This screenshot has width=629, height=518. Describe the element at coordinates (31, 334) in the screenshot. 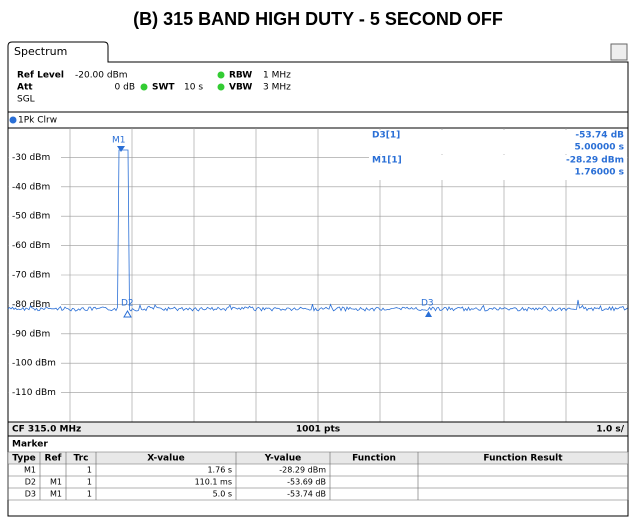

I see `y-label: -90 dBm` at that location.